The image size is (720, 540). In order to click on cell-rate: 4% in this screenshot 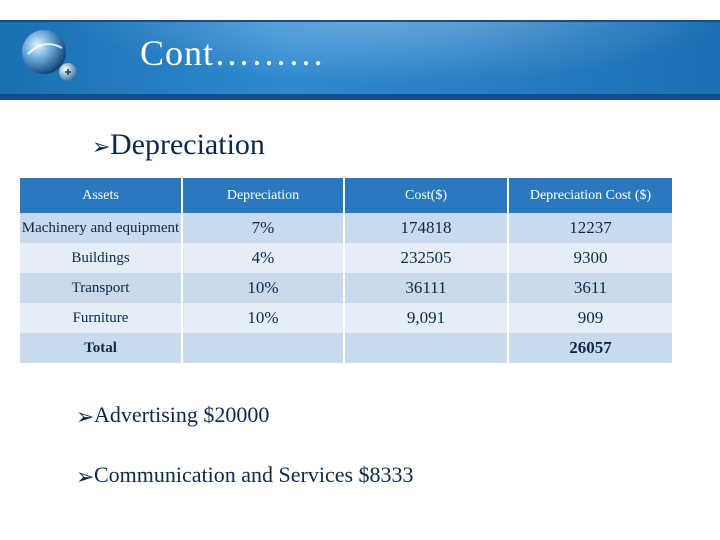, I will do `click(263, 258)`.